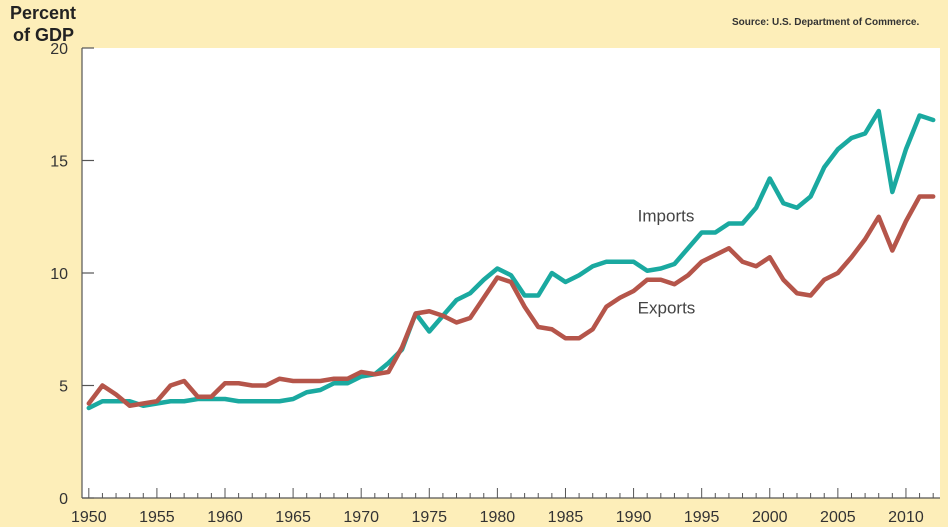  I want to click on series-label-exports: Exports, so click(667, 308).